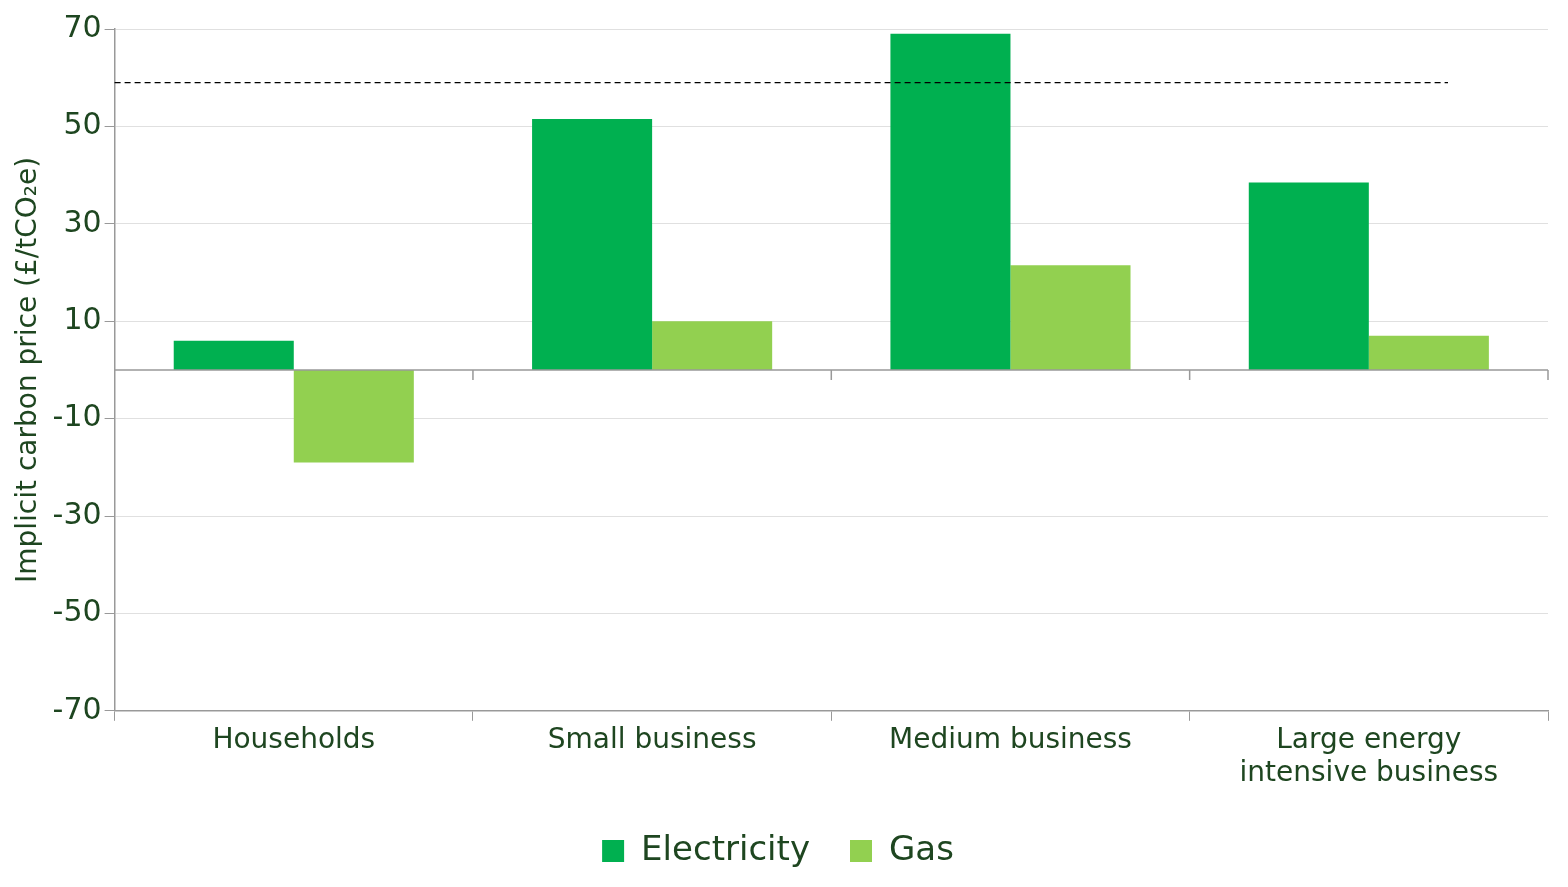 Image resolution: width=1568 pixels, height=887 pixels. What do you see at coordinates (1369, 755) in the screenshot?
I see `x-tick-label: Large energy intensive business` at bounding box center [1369, 755].